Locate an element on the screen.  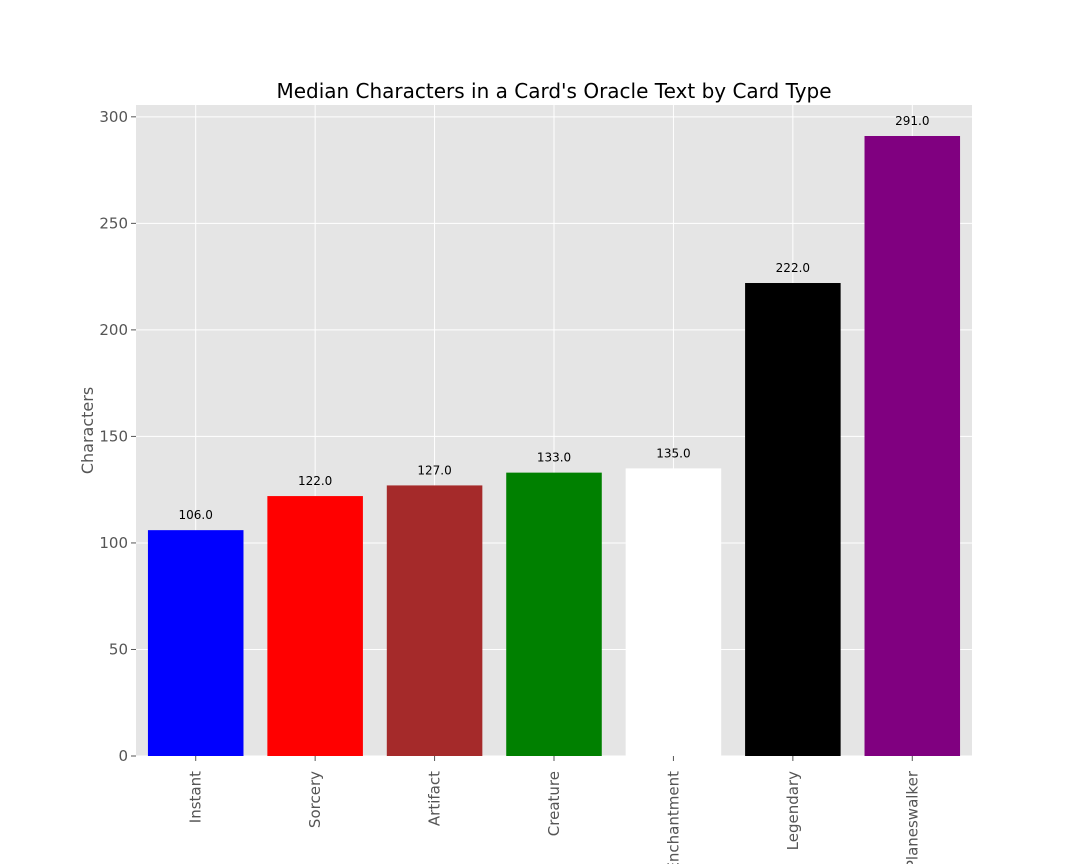
data-label: 222.0 is located at coordinates (793, 268).